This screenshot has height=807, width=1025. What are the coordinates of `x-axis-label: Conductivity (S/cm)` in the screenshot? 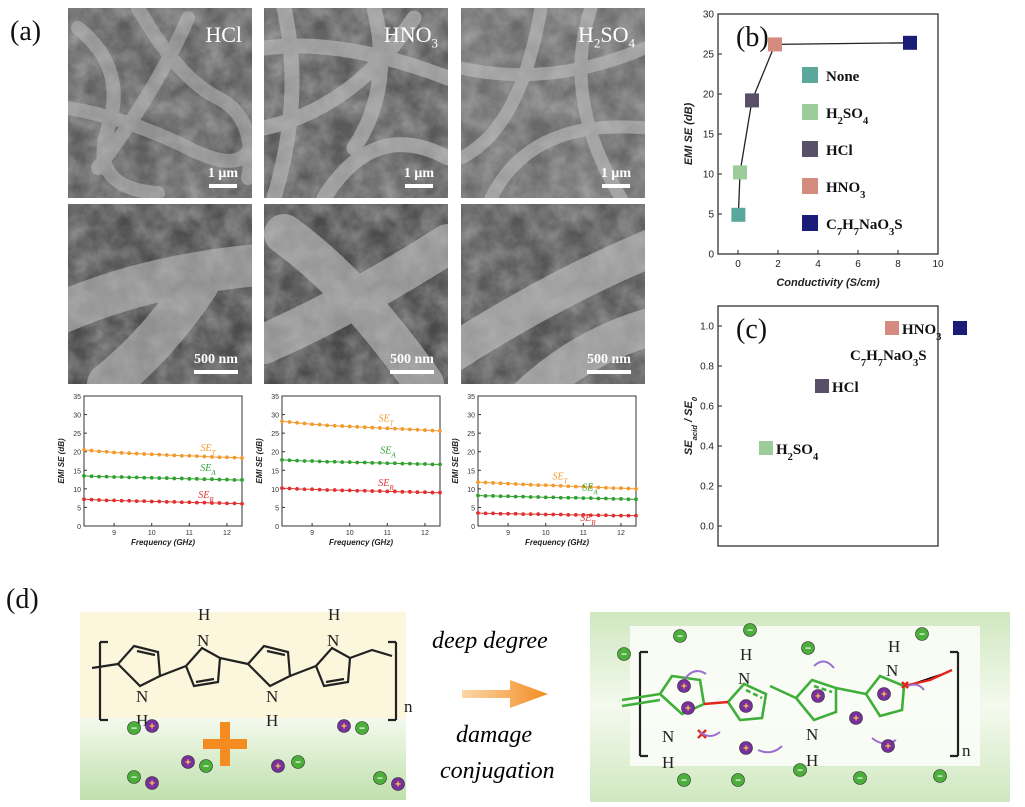 It's located at (828, 283).